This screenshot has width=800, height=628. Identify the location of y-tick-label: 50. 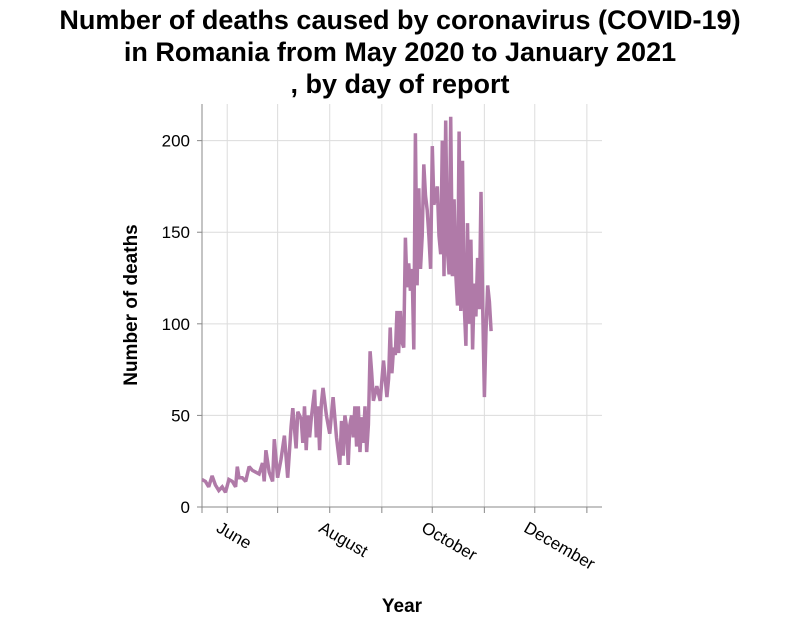
(180, 415).